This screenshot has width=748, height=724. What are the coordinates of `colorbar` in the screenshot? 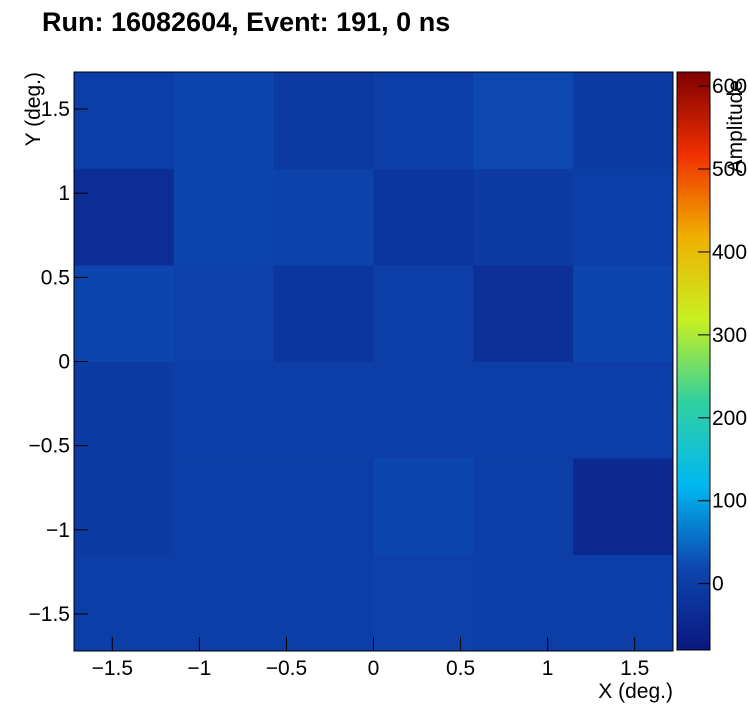 It's located at (693, 361).